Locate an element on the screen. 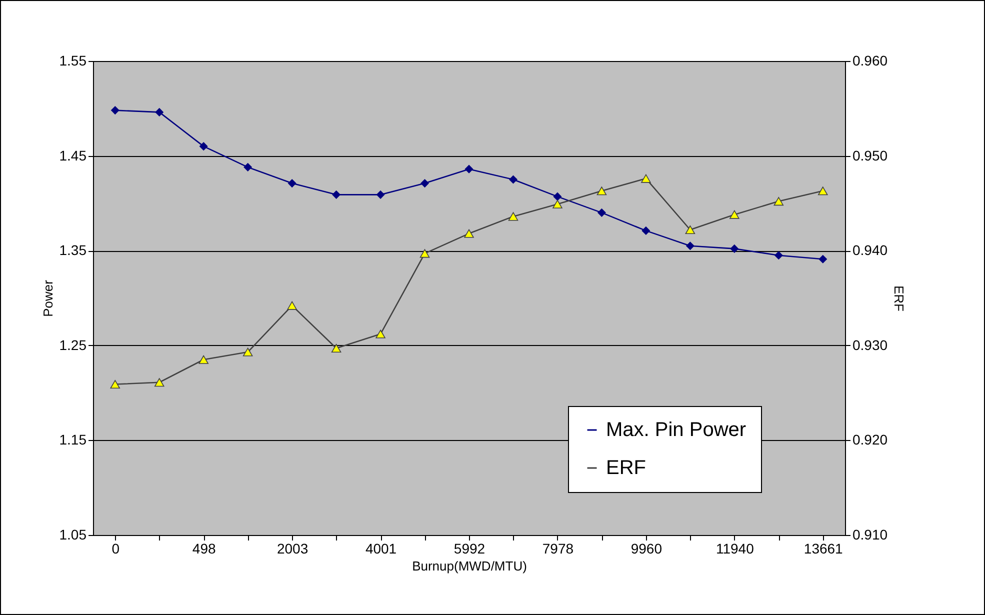 The width and height of the screenshot is (985, 615). y2-tick-label: 0.920 is located at coordinates (870, 440).